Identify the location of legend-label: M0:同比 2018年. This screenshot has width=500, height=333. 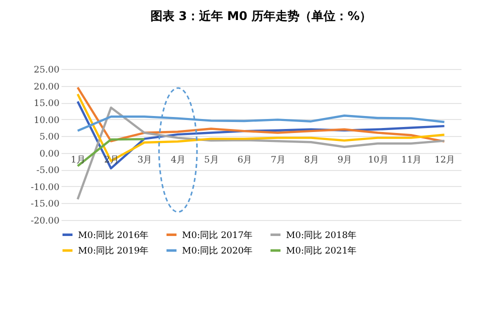
(321, 235).